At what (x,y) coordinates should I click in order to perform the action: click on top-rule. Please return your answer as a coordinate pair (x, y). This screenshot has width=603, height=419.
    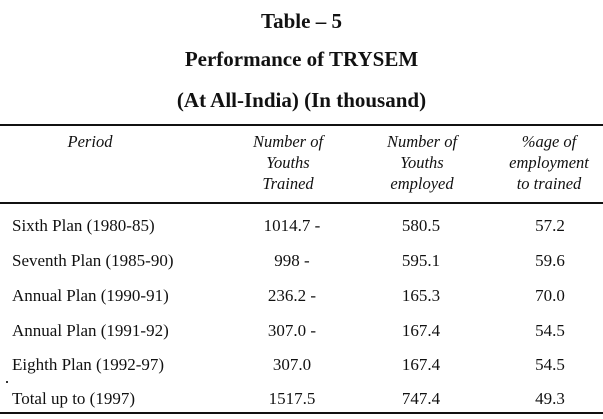
    Looking at the image, I should click on (301, 125).